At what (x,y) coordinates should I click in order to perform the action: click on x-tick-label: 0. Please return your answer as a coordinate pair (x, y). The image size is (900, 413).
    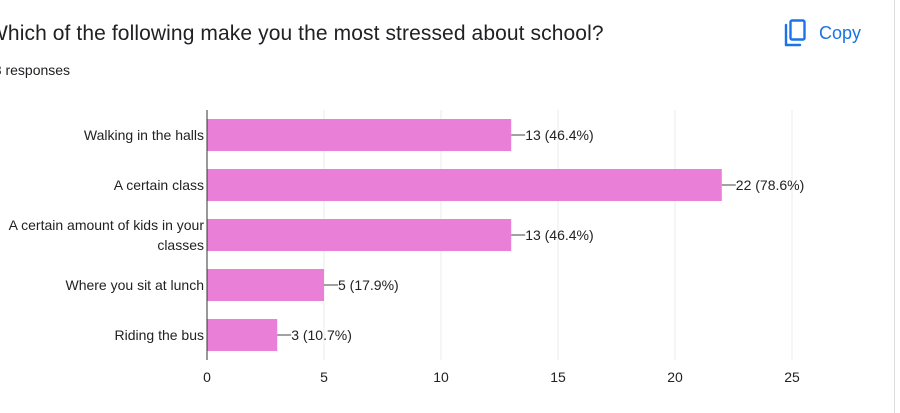
    Looking at the image, I should click on (207, 377).